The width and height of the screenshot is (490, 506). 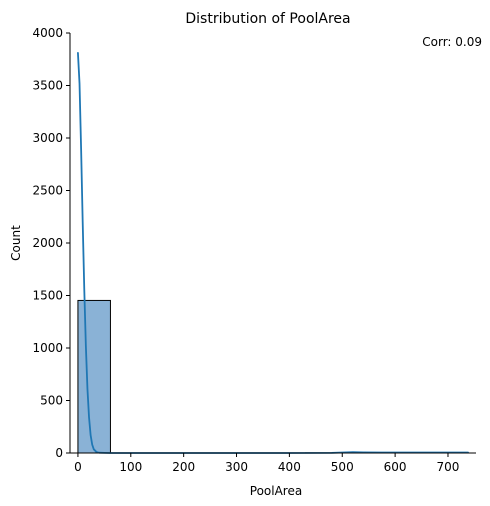 What do you see at coordinates (47, 348) in the screenshot?
I see `y-tick-label: 1000` at bounding box center [47, 348].